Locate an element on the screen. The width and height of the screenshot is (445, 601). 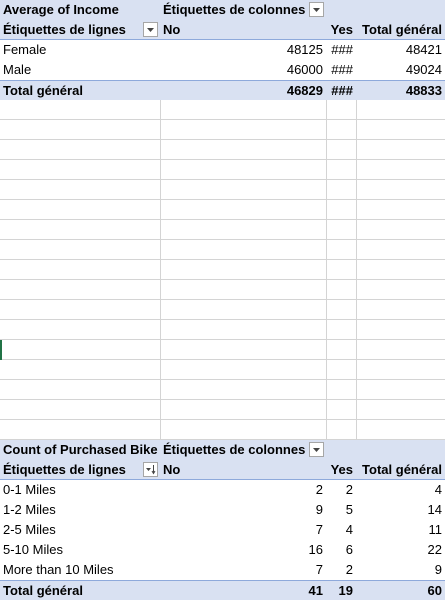
pivot2-row-label: 2-5 Miles is located at coordinates (29, 529).